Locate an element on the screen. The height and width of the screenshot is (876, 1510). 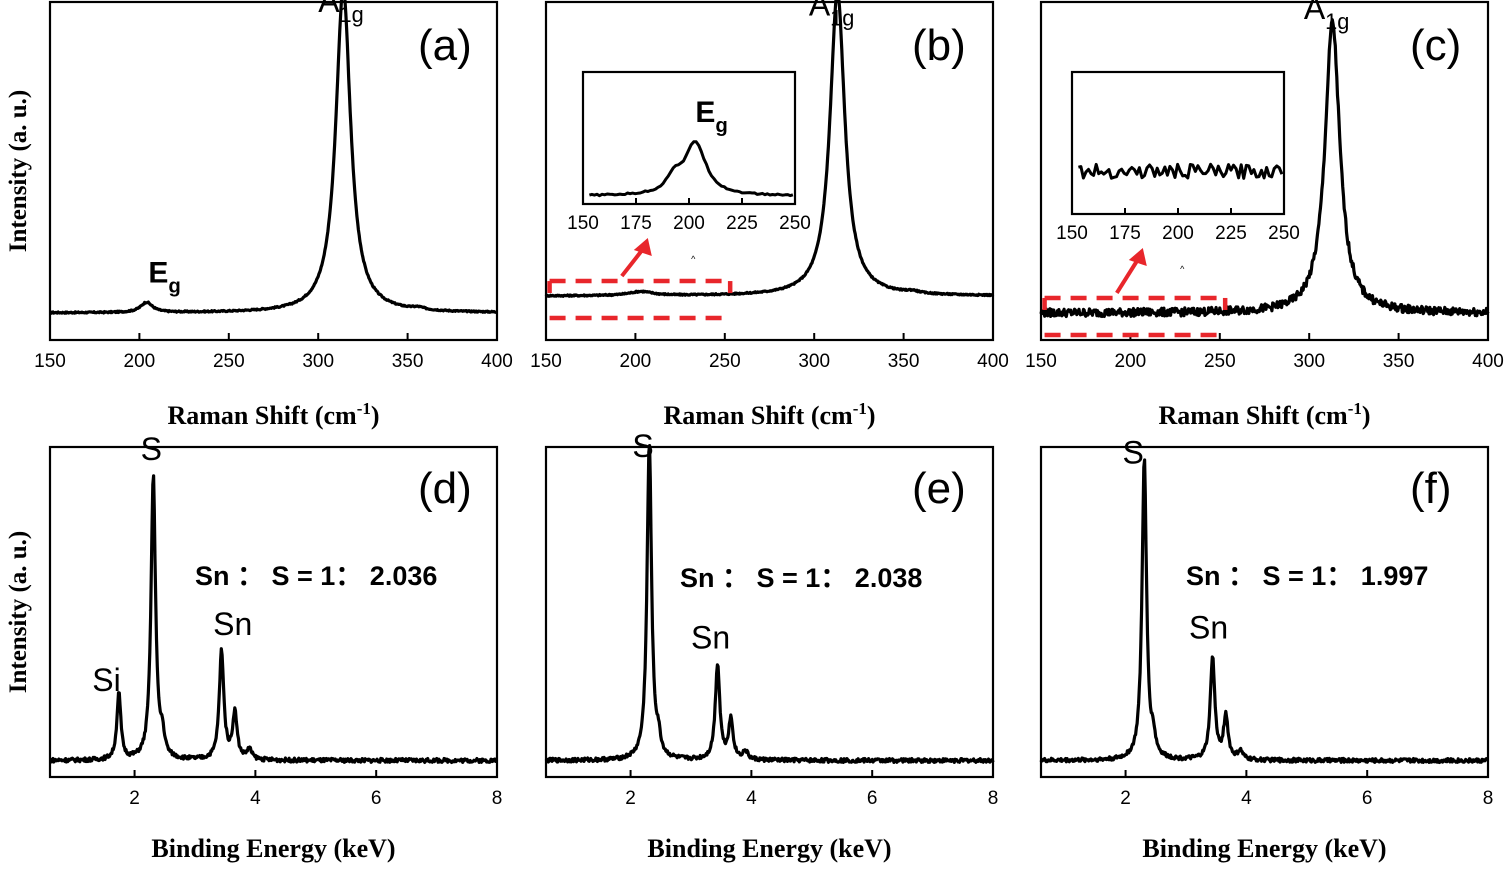
panel-label: (a) is located at coordinates (445, 45).